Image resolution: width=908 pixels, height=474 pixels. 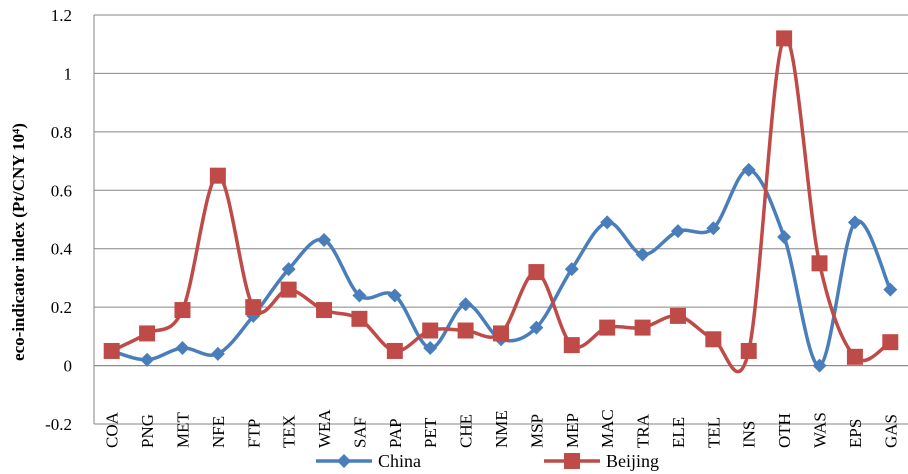 What do you see at coordinates (147, 431) in the screenshot?
I see `x-tick-label: PNG` at bounding box center [147, 431].